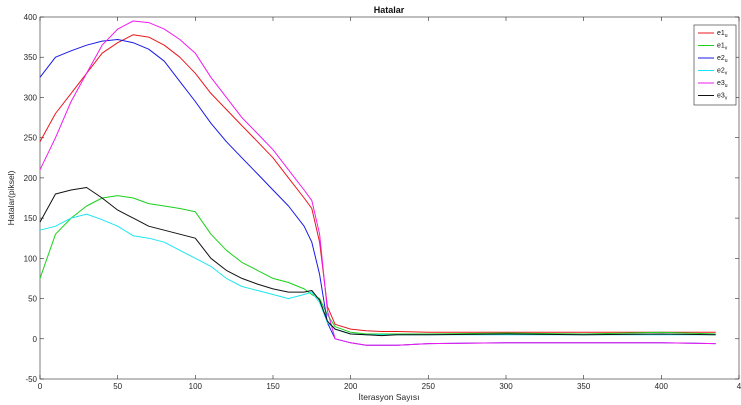 This screenshot has height=405, width=741. I want to click on x-tick-label: 200, so click(351, 386).